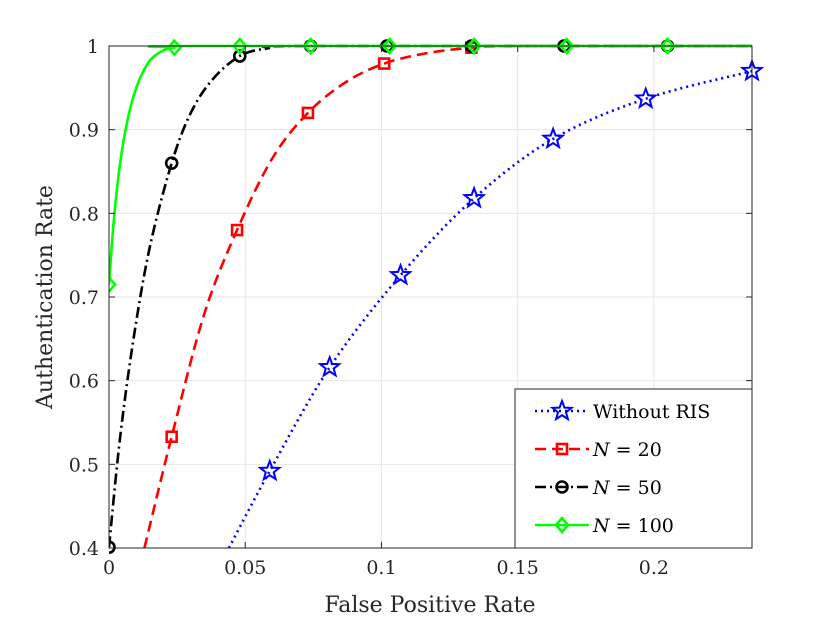 The height and width of the screenshot is (623, 830). Describe the element at coordinates (84, 298) in the screenshot. I see `y-tick-label: 0.7` at that location.